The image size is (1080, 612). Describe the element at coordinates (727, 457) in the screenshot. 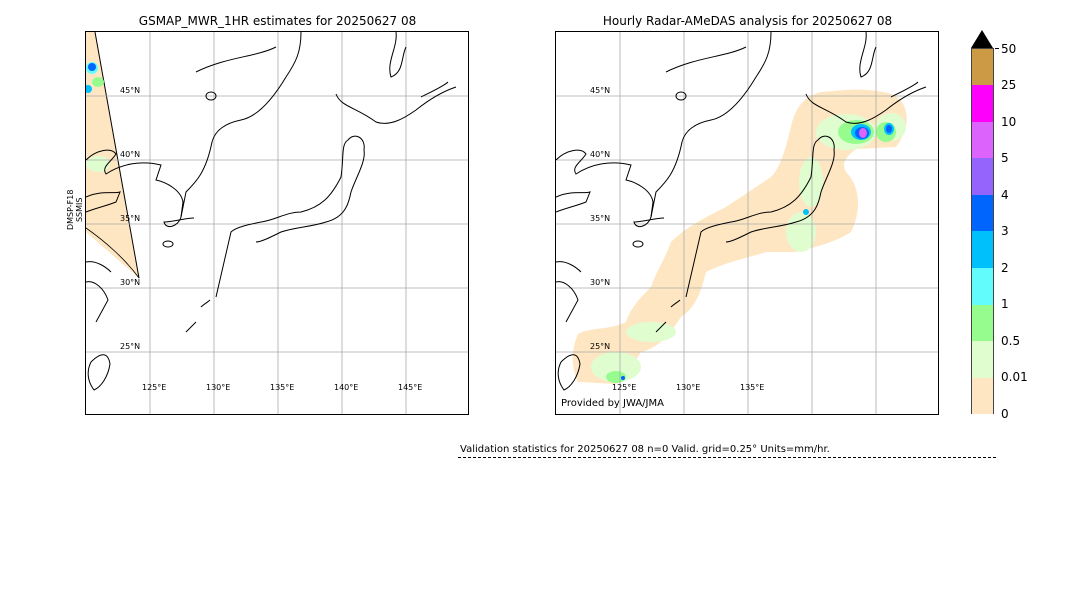

I see `stats-divider` at that location.